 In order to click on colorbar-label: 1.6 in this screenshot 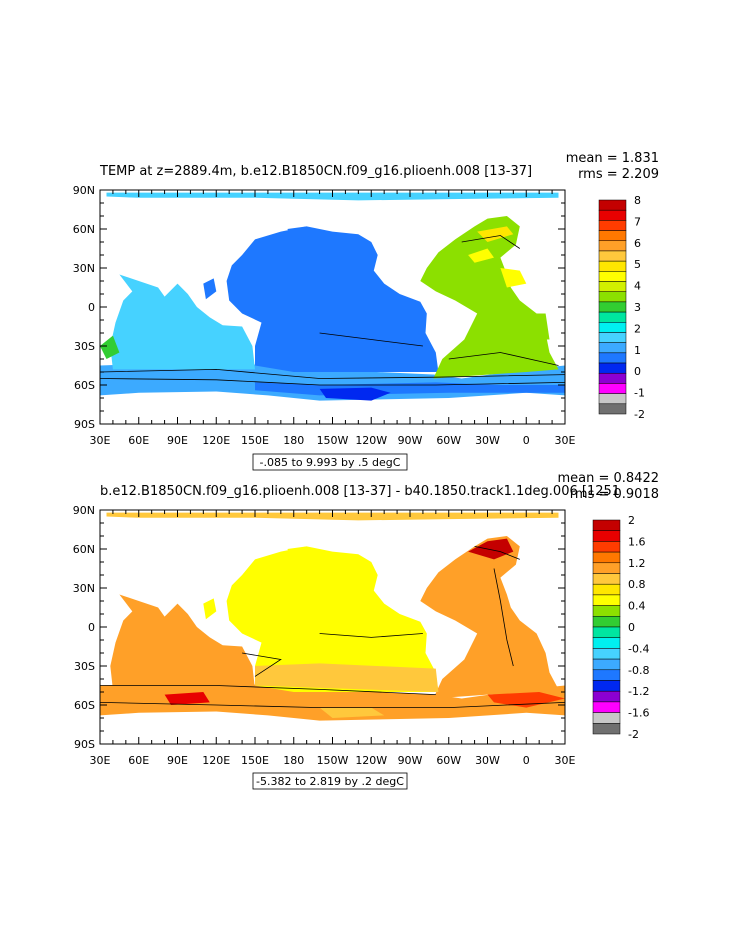, I will do `click(637, 541)`.